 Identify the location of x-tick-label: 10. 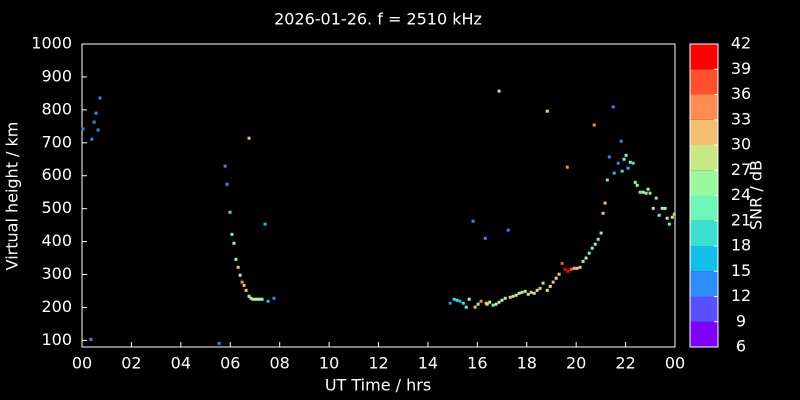
(329, 363).